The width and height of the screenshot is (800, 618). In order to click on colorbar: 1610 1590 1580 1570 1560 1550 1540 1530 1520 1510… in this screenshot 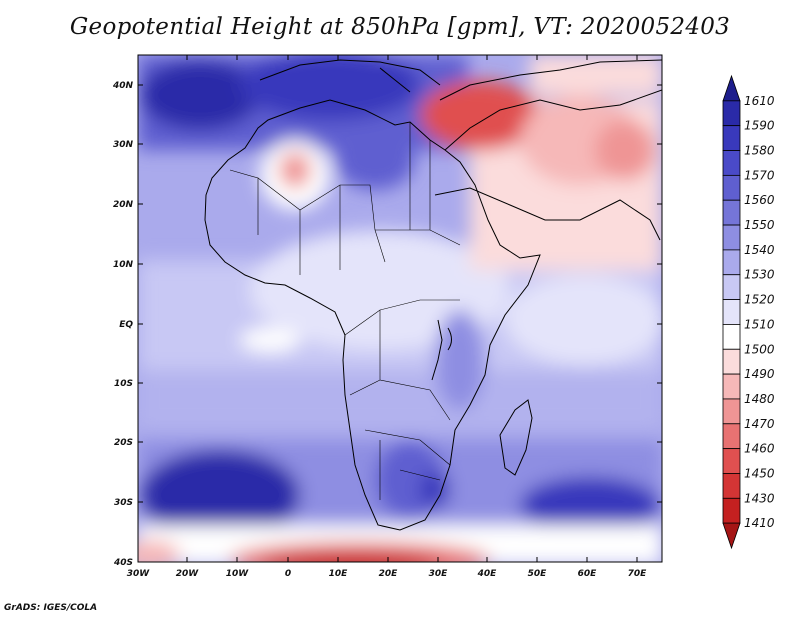, I will do `click(748, 312)`.